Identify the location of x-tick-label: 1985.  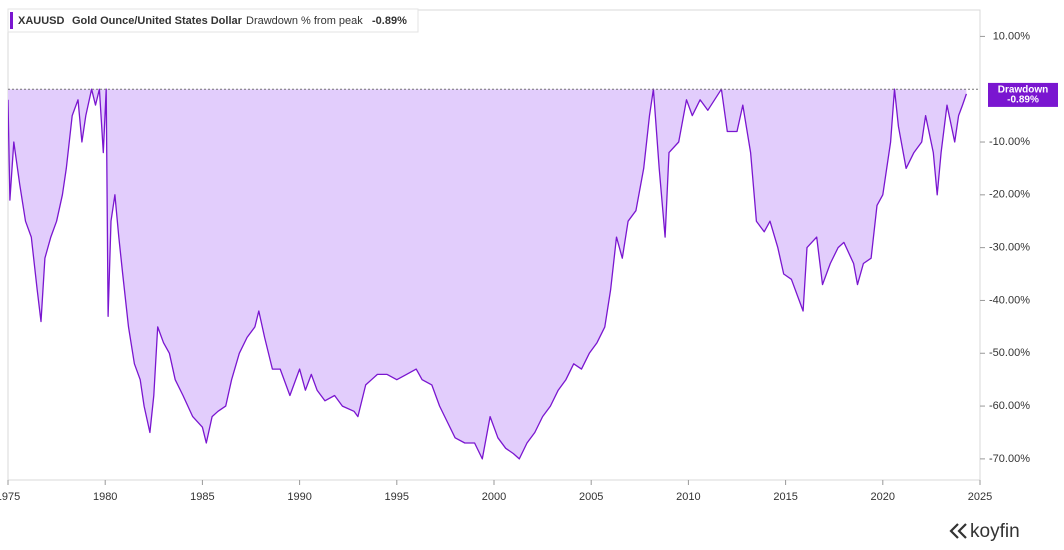
(202, 497).